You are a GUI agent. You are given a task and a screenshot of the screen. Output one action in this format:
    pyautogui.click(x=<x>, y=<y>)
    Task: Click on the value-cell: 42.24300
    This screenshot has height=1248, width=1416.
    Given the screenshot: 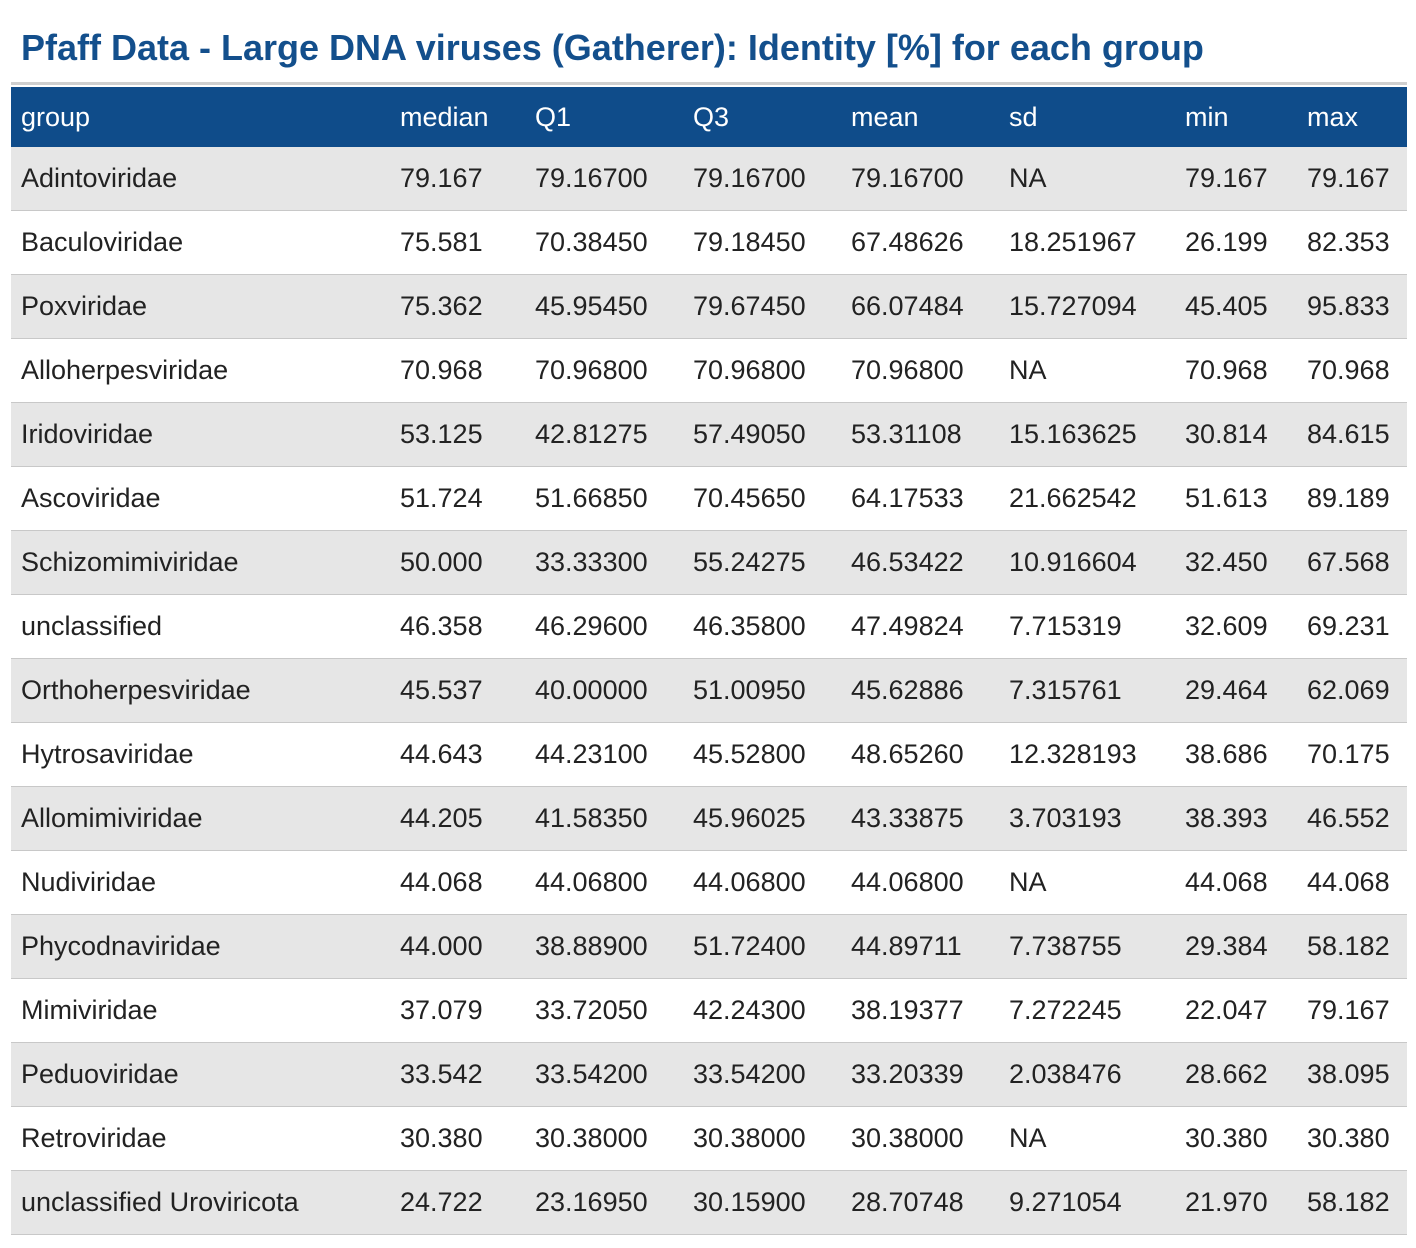 What is the action you would take?
    pyautogui.click(x=762, y=1010)
    